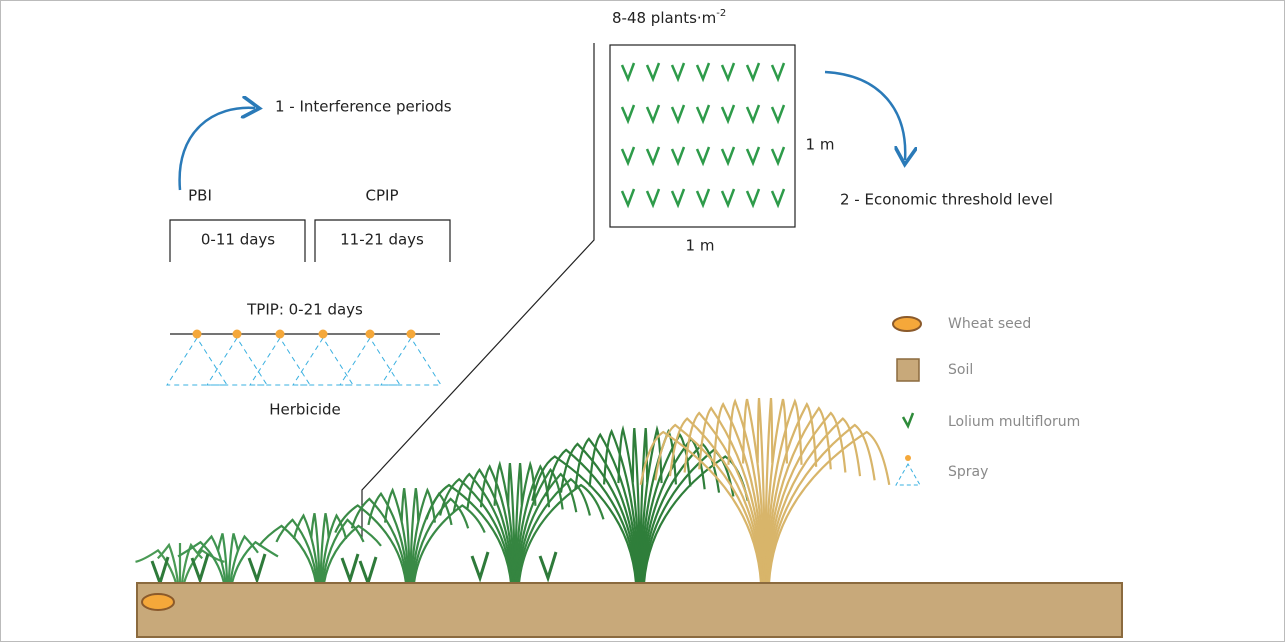 This screenshot has height=642, width=1285. I want to click on pbi-range: 0-11 days, so click(238, 240).